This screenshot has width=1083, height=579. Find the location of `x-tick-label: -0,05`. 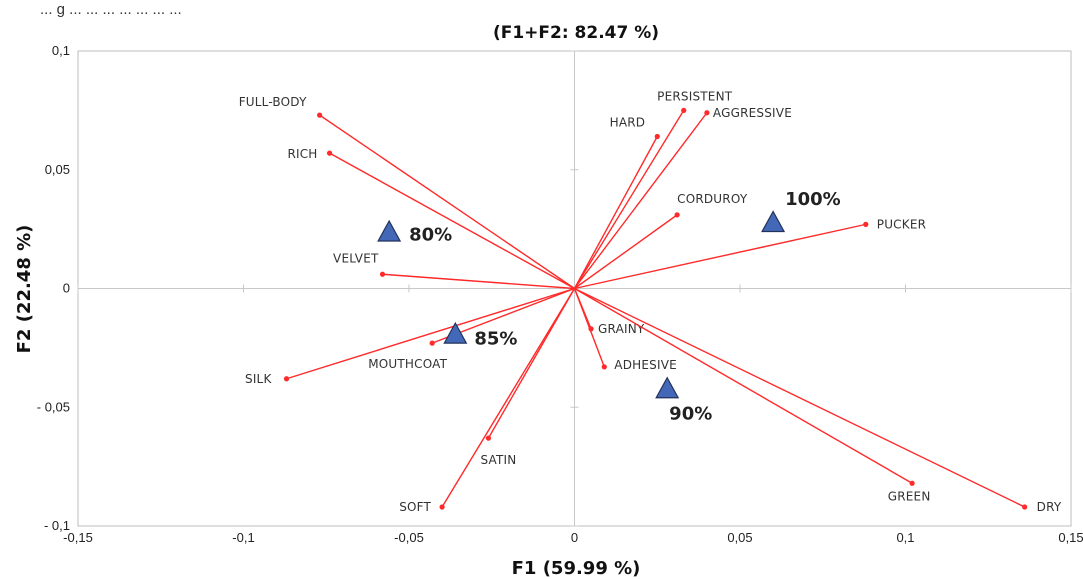

x-tick-label: -0,05 is located at coordinates (409, 537).